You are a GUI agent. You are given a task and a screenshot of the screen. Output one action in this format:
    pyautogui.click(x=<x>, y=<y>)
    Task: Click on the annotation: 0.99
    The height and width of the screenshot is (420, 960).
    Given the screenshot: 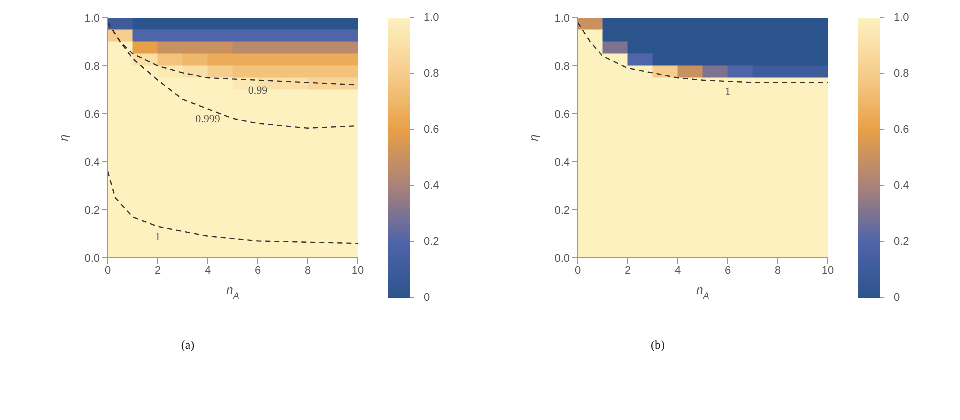 What is the action you would take?
    pyautogui.click(x=258, y=90)
    